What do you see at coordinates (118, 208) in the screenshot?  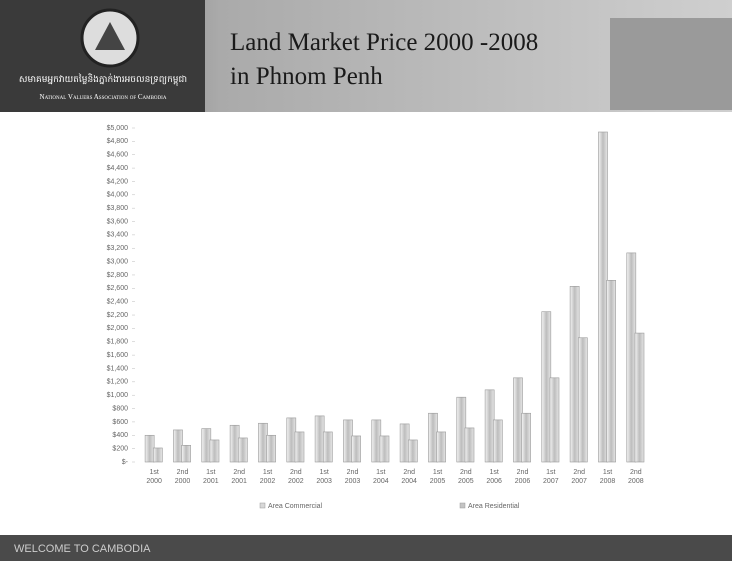 I see `y-tick-label: $3,800` at bounding box center [118, 208].